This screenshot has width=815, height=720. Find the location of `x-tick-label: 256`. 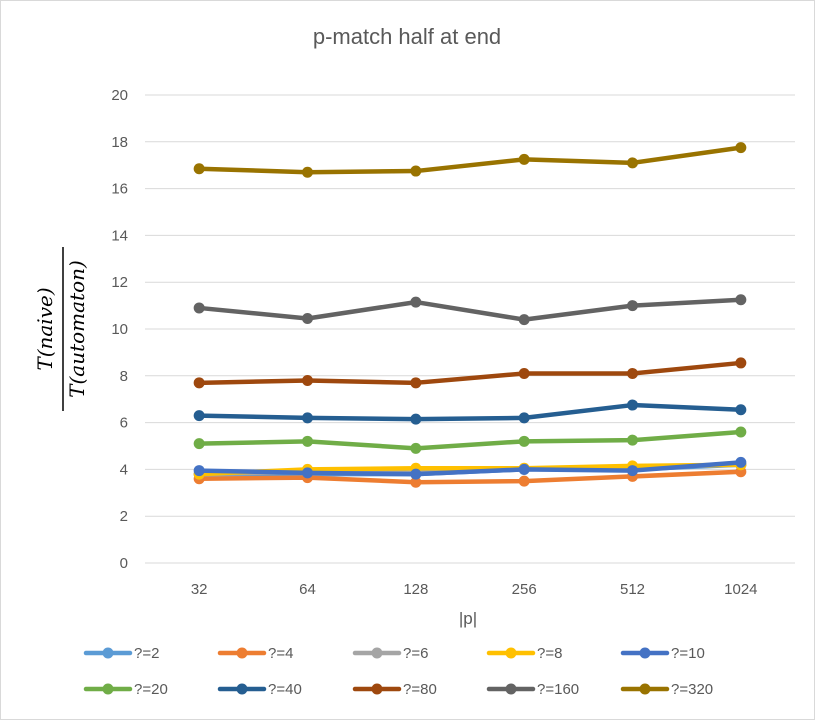

x-tick-label: 256 is located at coordinates (524, 589).